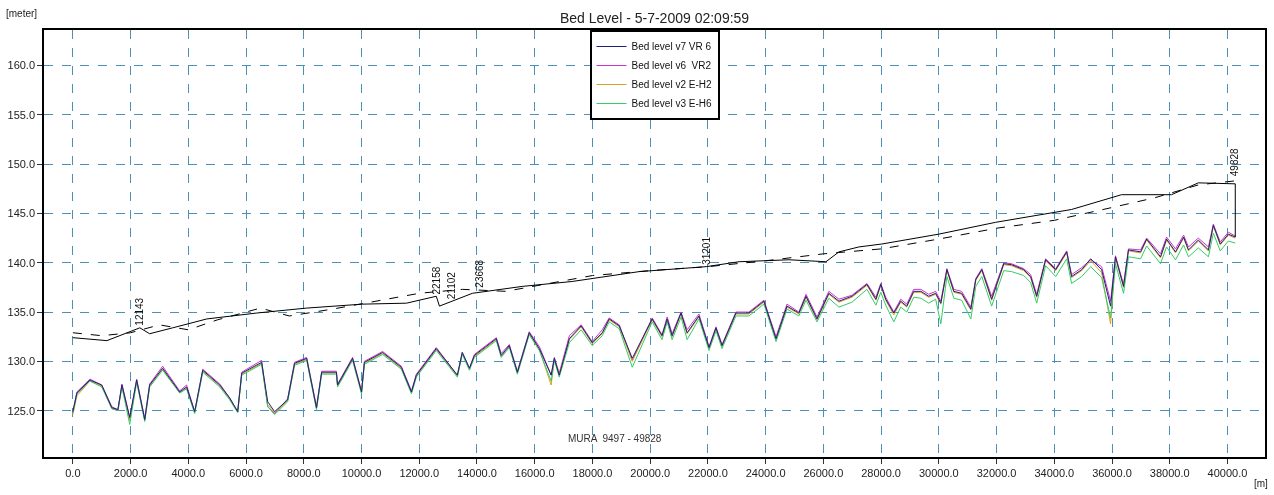 The height and width of the screenshot is (495, 1274). What do you see at coordinates (130, 472) in the screenshot?
I see `x-tick-label: 2000.0` at bounding box center [130, 472].